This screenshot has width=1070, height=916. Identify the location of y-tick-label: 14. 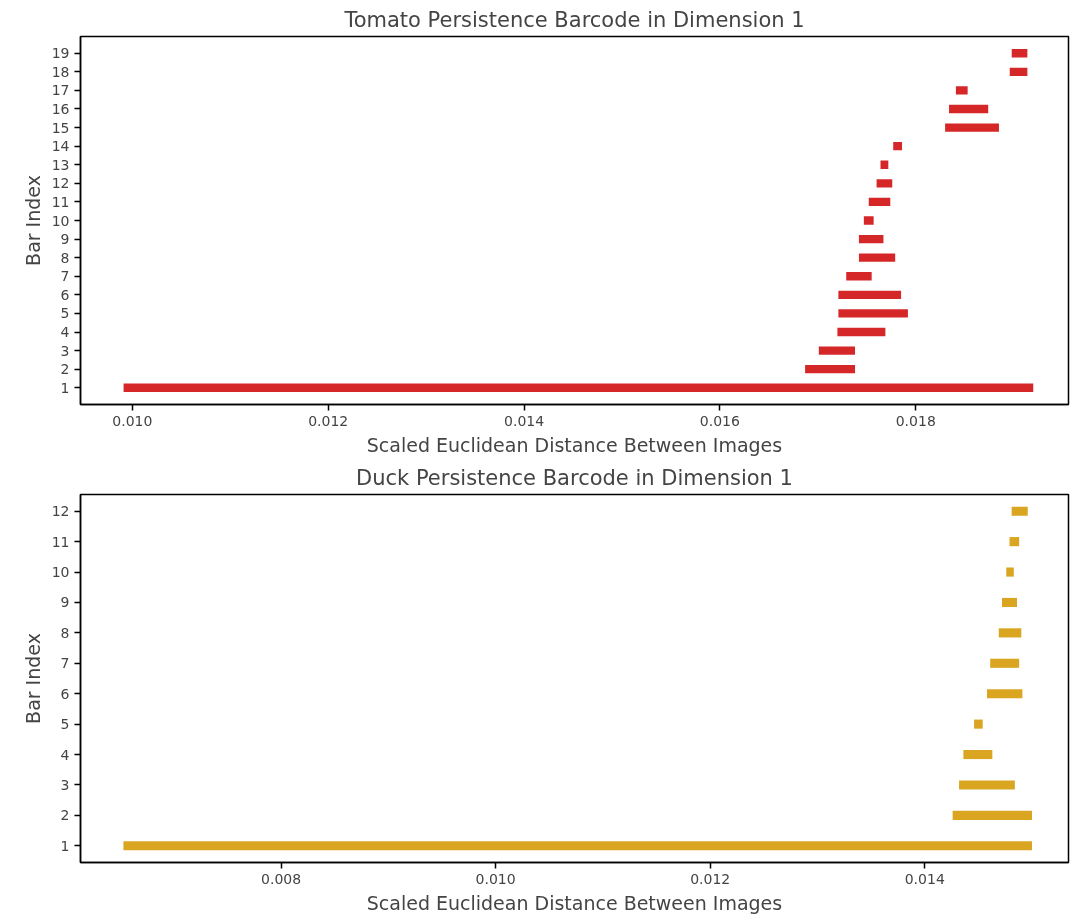
(60, 146).